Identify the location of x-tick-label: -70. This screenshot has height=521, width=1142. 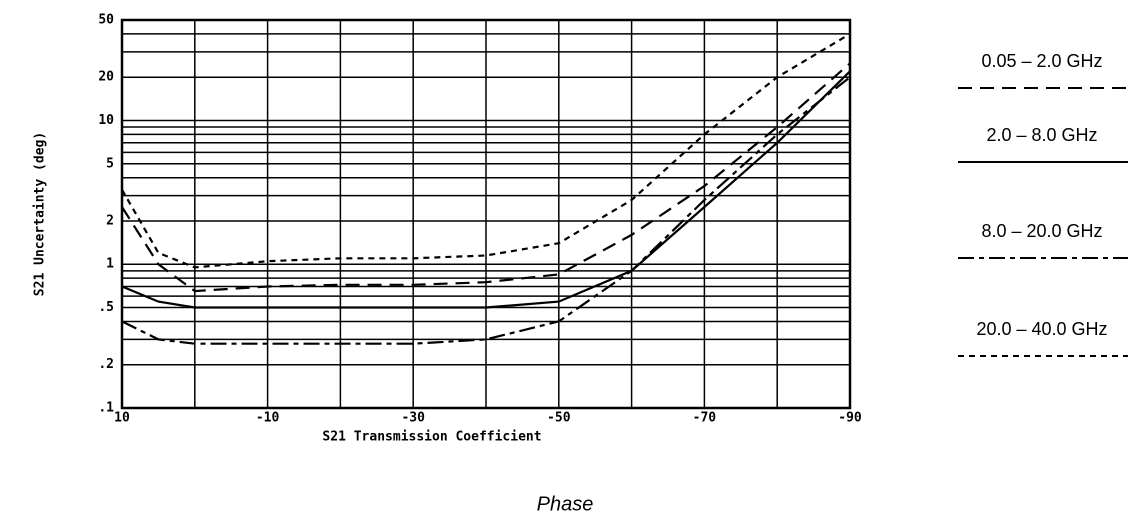
(705, 418).